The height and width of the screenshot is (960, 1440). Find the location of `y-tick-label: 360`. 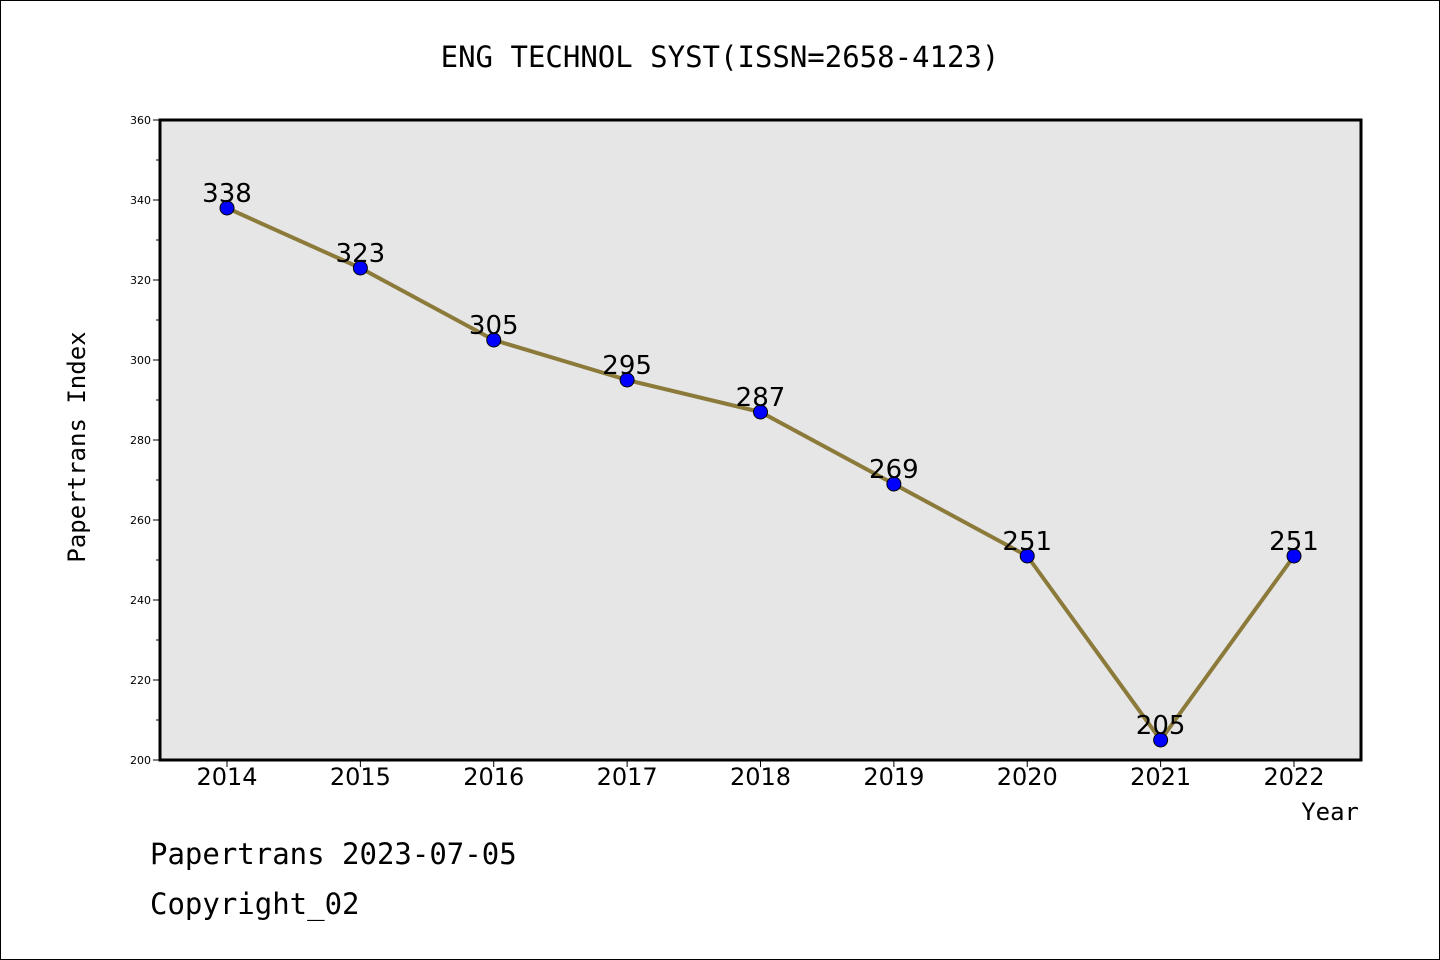

y-tick-label: 360 is located at coordinates (140, 120).